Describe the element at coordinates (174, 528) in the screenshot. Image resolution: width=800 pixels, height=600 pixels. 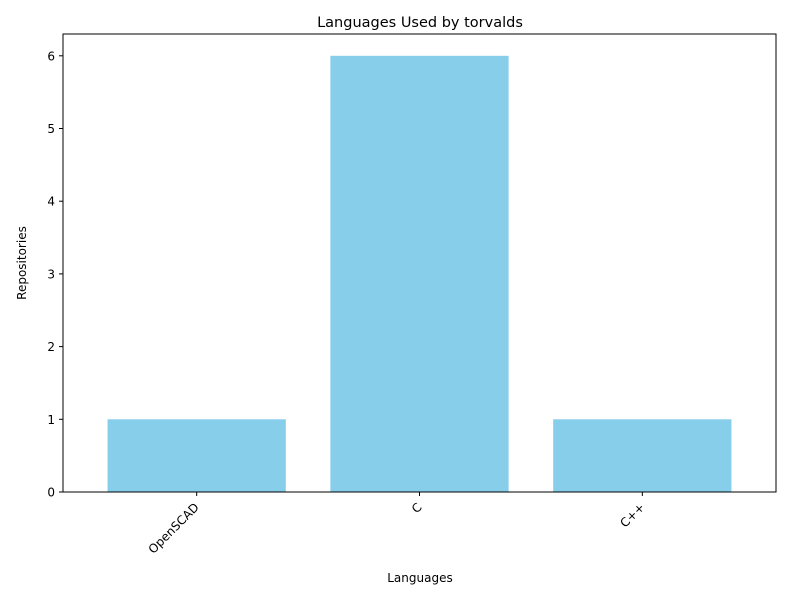
I see `x-tick-label: OpenSCAD` at that location.